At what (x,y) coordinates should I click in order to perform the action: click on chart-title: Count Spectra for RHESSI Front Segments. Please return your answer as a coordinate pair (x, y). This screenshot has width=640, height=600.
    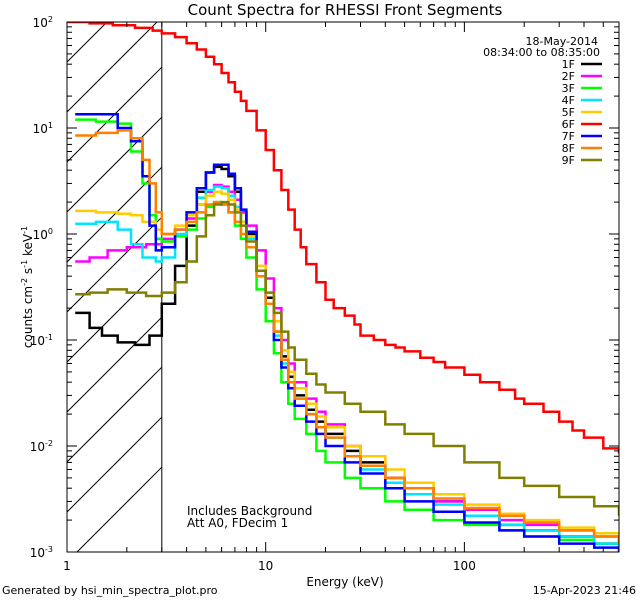
    Looking at the image, I should click on (345, 10).